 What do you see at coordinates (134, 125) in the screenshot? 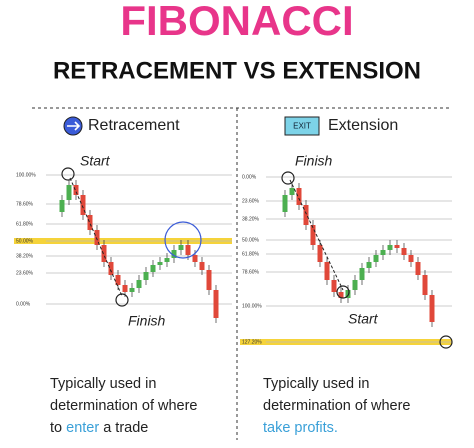
I see `panel-label: Retracement` at bounding box center [134, 125].